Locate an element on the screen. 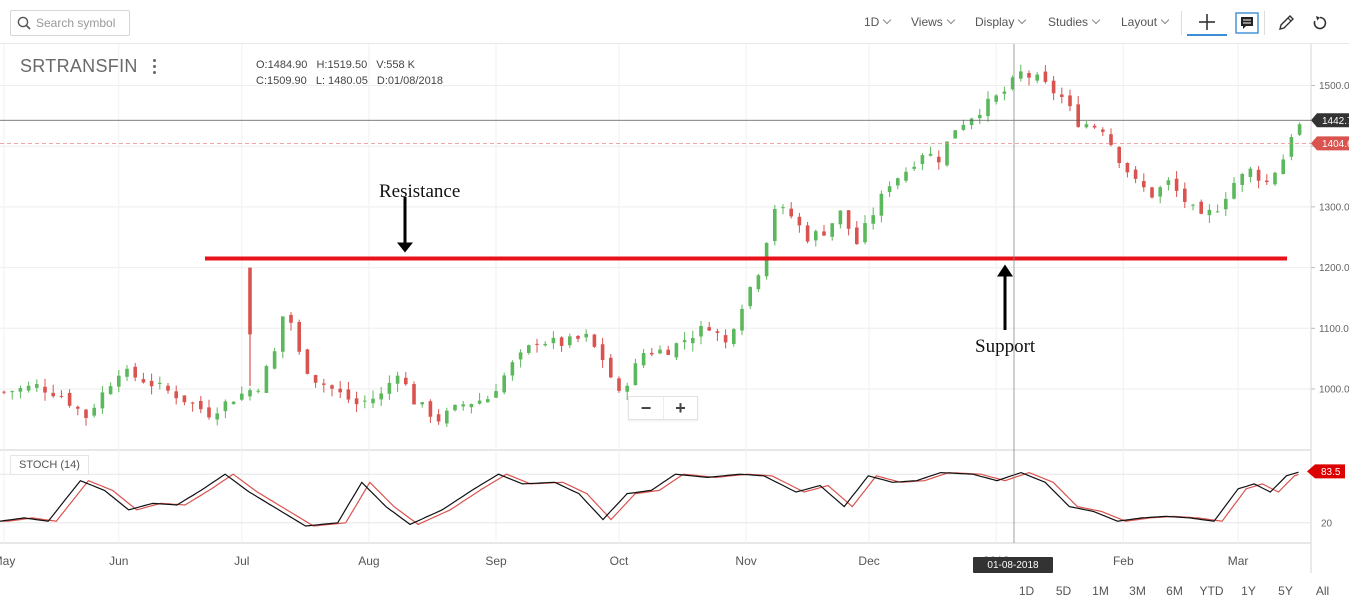 Image resolution: width=1349 pixels, height=596 pixels. study-label: STOCH (14) is located at coordinates (49, 465).